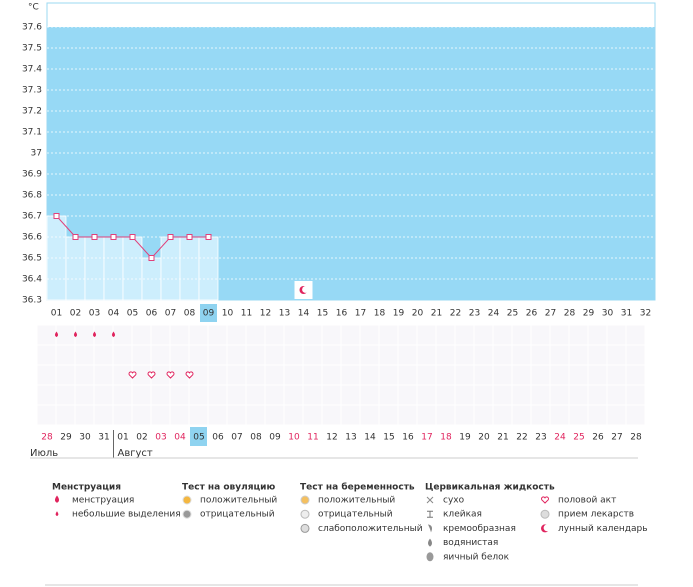 The width and height of the screenshot is (693, 587). Describe the element at coordinates (560, 438) in the screenshot. I see `date-label: 24` at that location.